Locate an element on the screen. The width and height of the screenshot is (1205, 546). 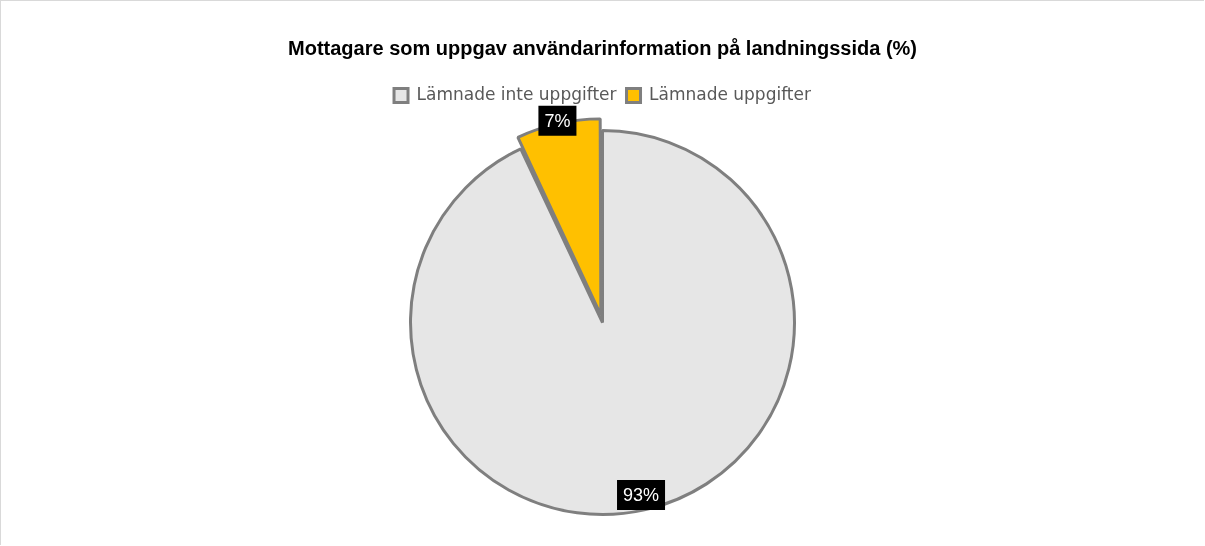
data-label: 7% is located at coordinates (557, 120).